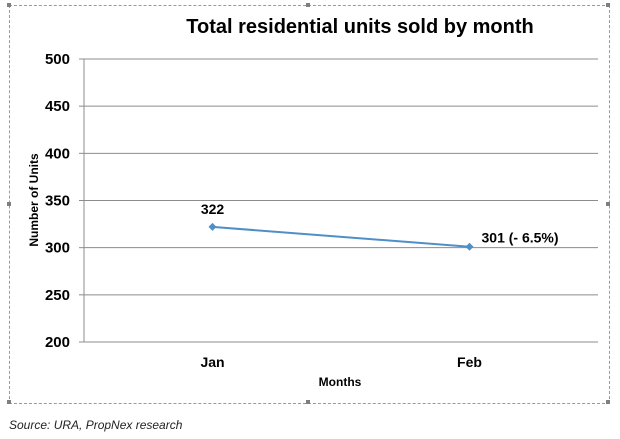 This screenshot has width=620, height=439. I want to click on y-axis-title: Number of Units, so click(34, 200).